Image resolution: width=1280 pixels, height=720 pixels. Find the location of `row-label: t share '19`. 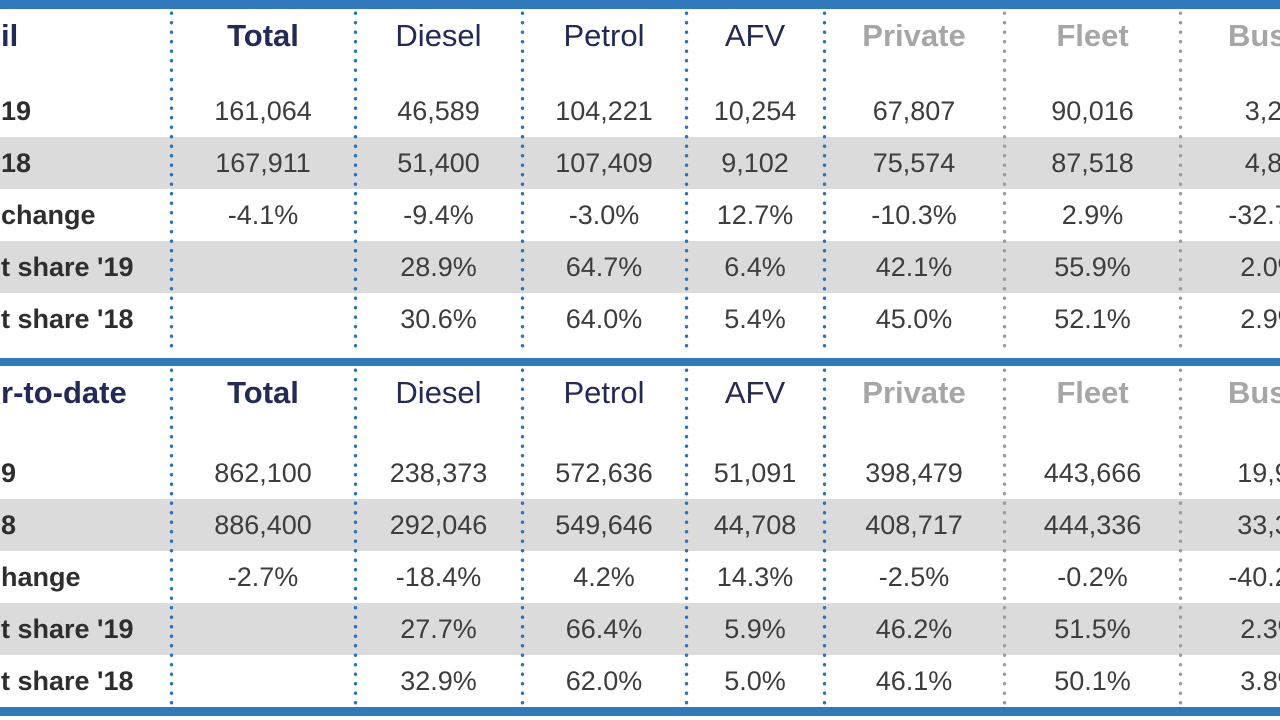

row-label: t share '19 is located at coordinates (67, 267).